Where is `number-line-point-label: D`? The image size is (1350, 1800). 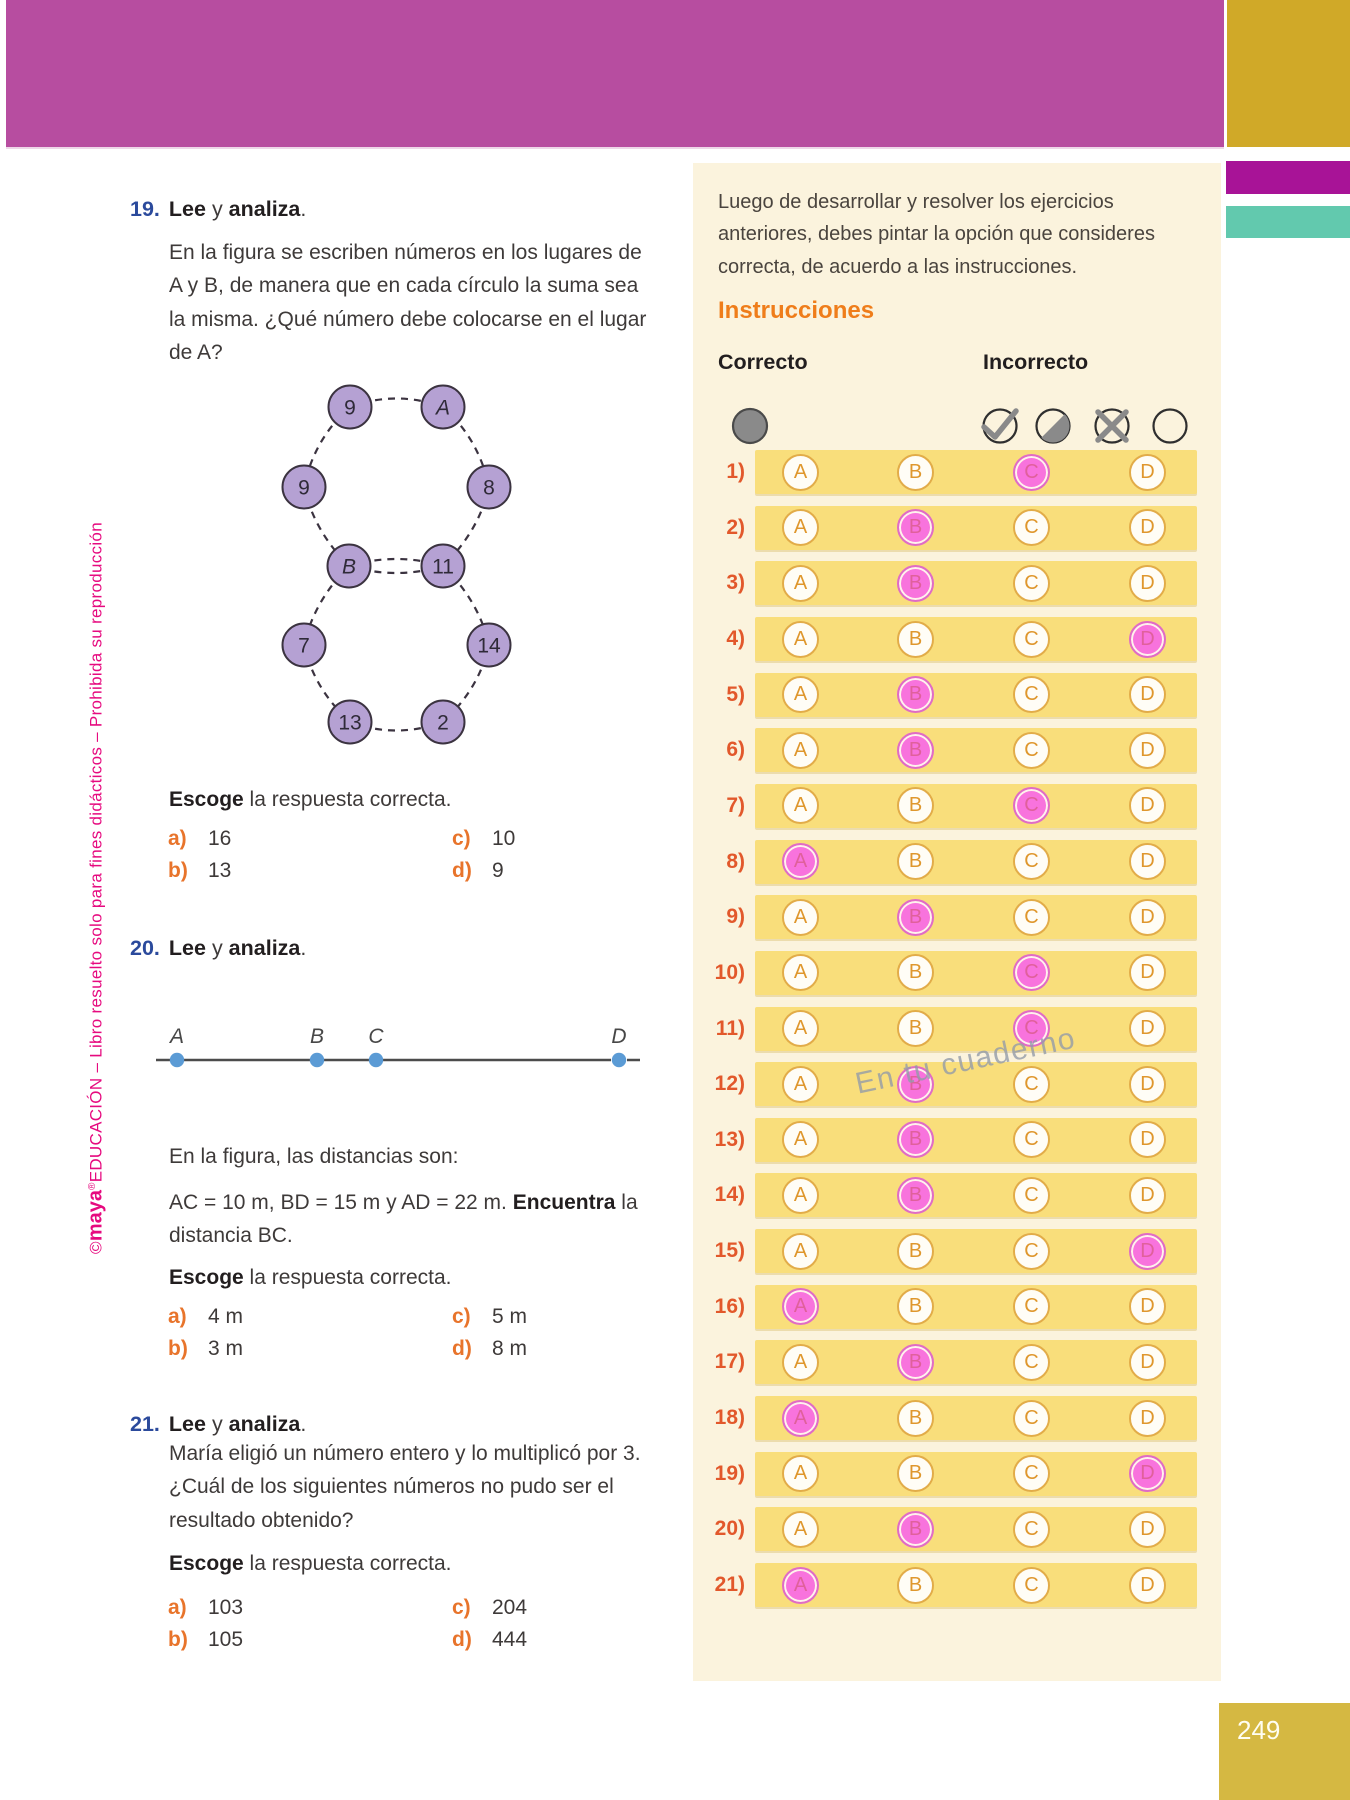
number-line-point-label: D is located at coordinates (618, 1036).